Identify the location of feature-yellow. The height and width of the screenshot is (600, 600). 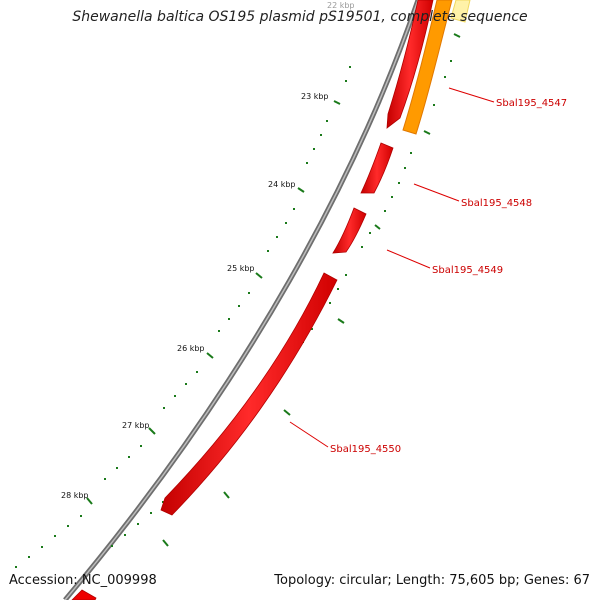
(460, 11).